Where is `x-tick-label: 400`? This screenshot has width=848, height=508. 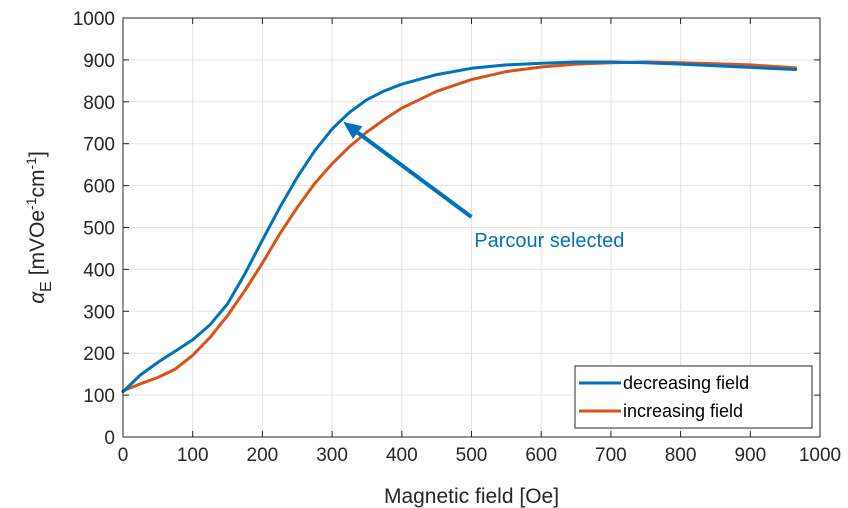
x-tick-label: 400 is located at coordinates (402, 455).